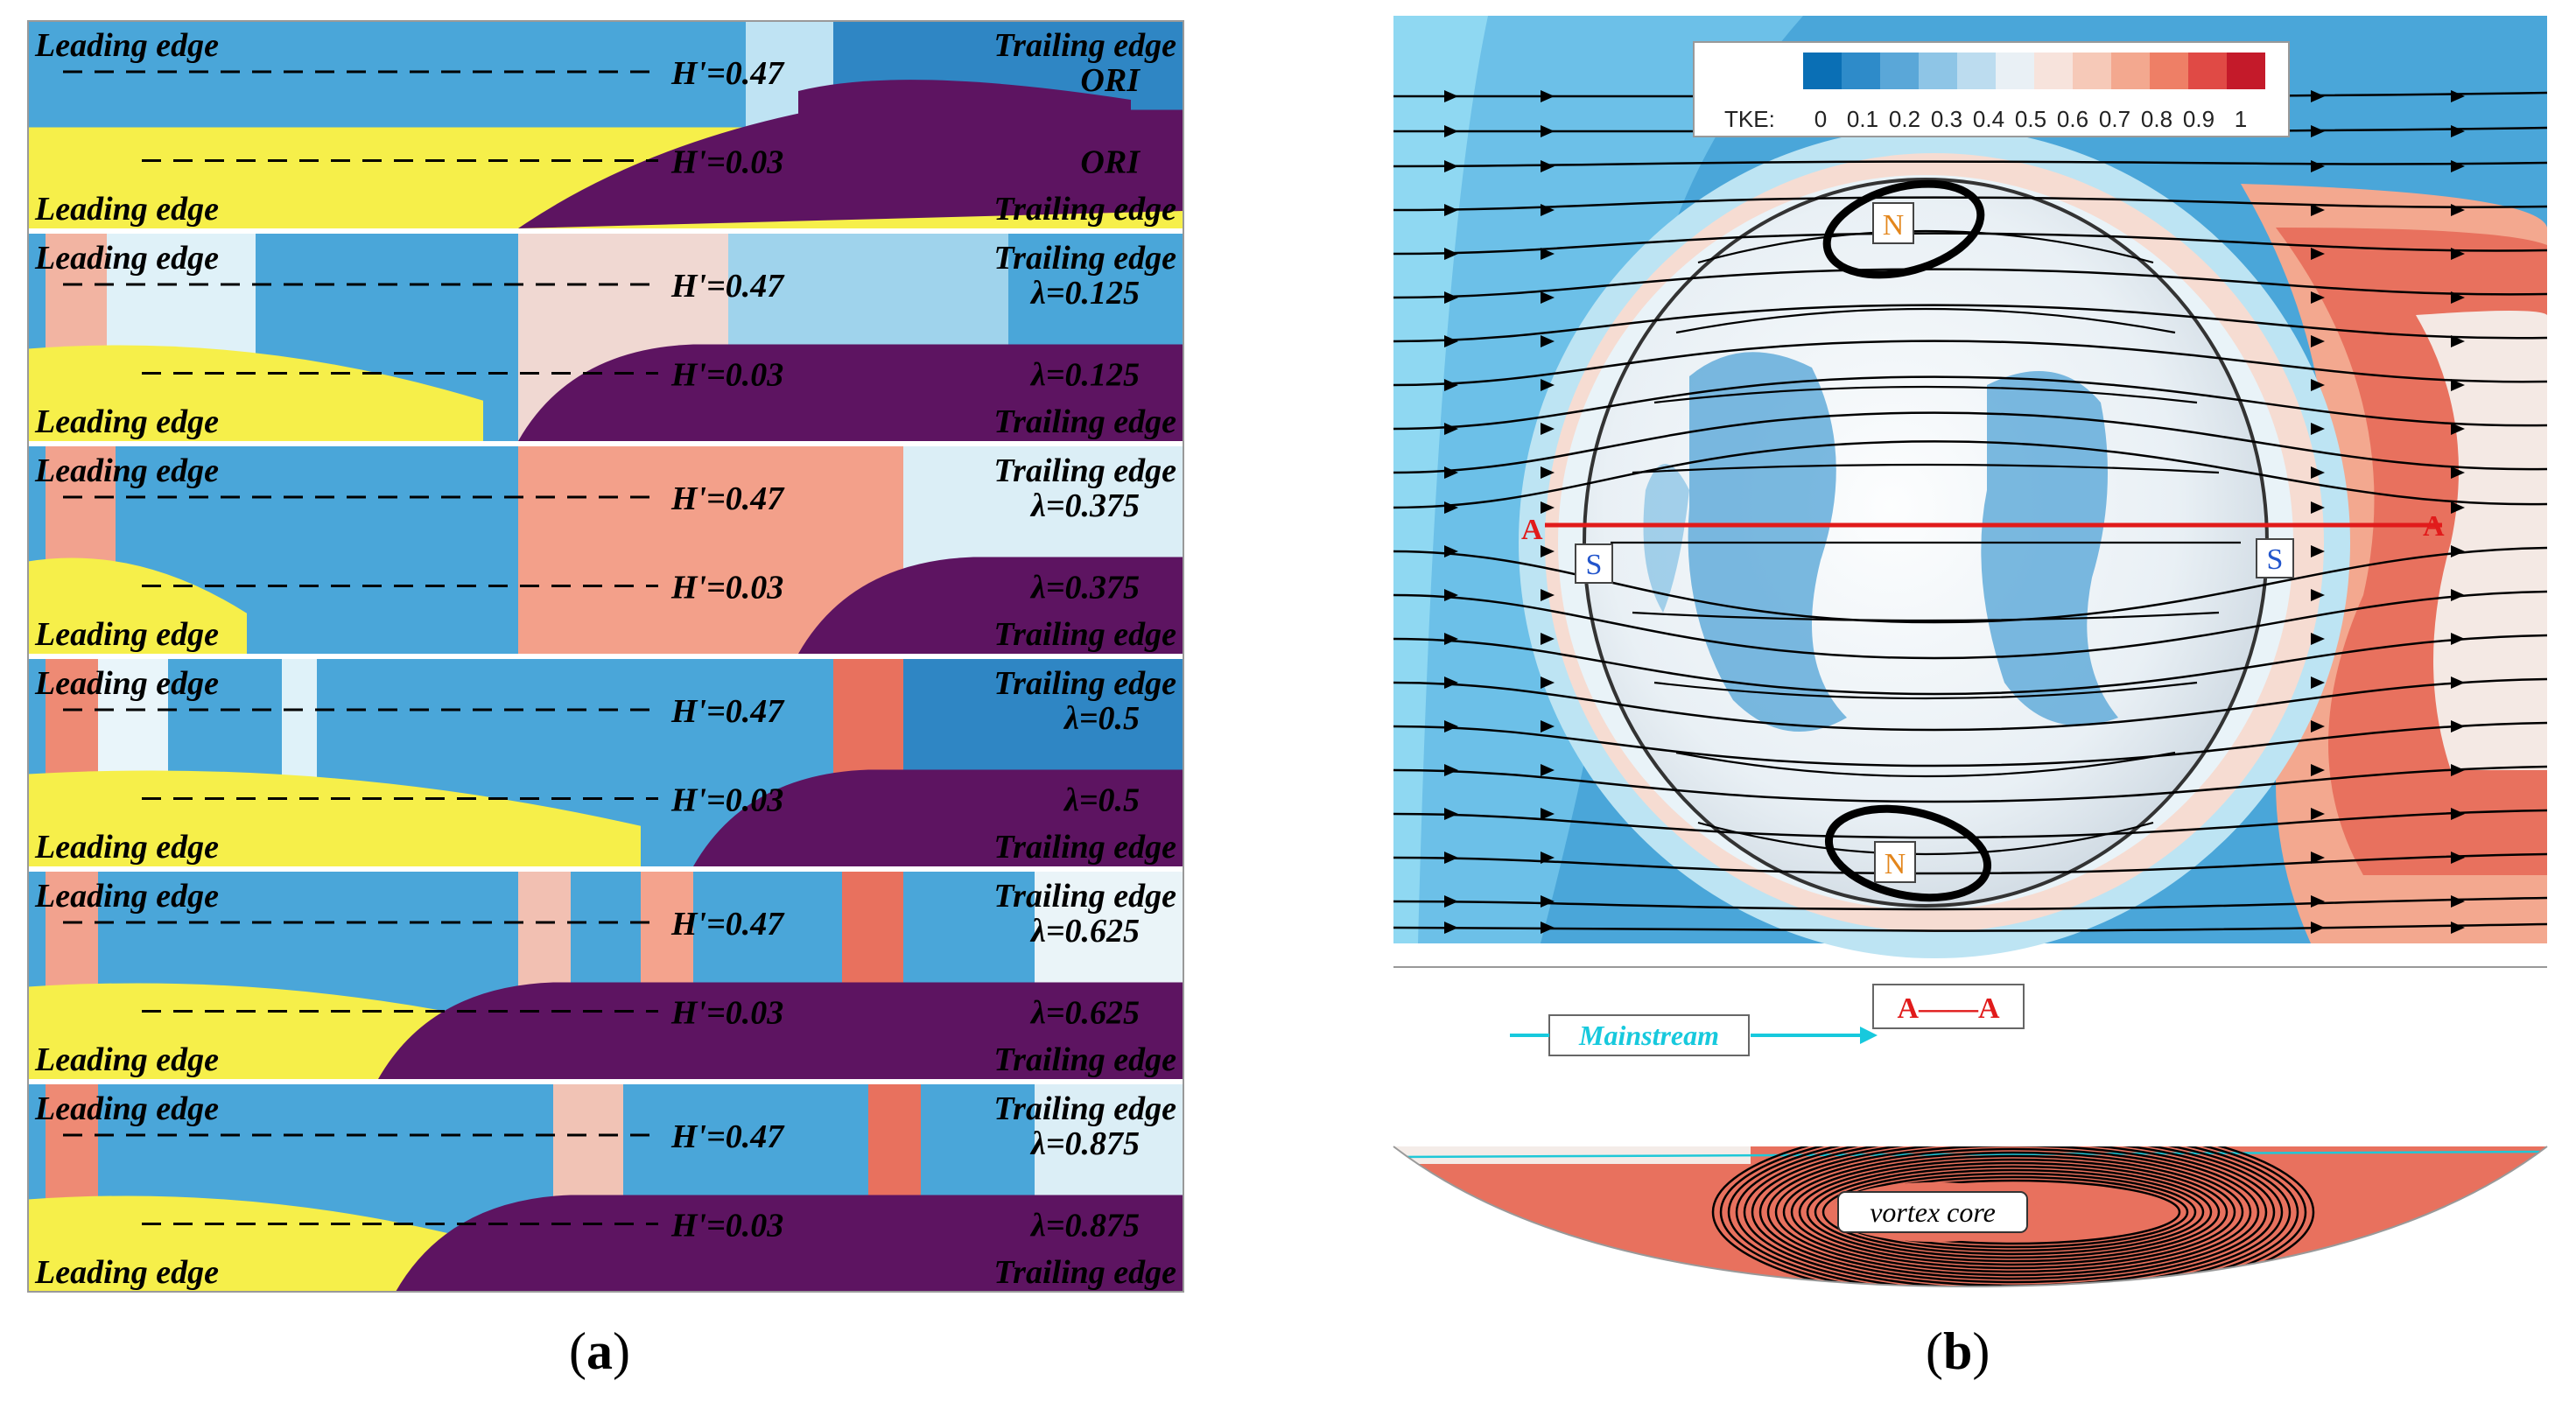  I want to click on colorbar-tick-label: 0.2, so click(1904, 119).